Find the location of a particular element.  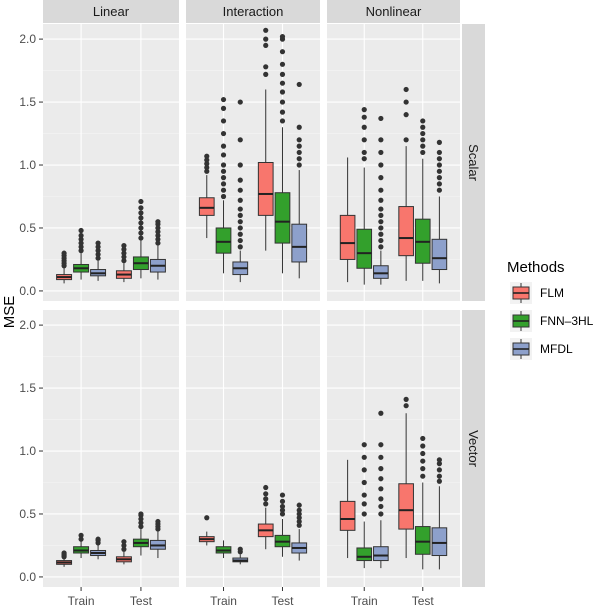

x-tick-label: Test is located at coordinates (282, 599).